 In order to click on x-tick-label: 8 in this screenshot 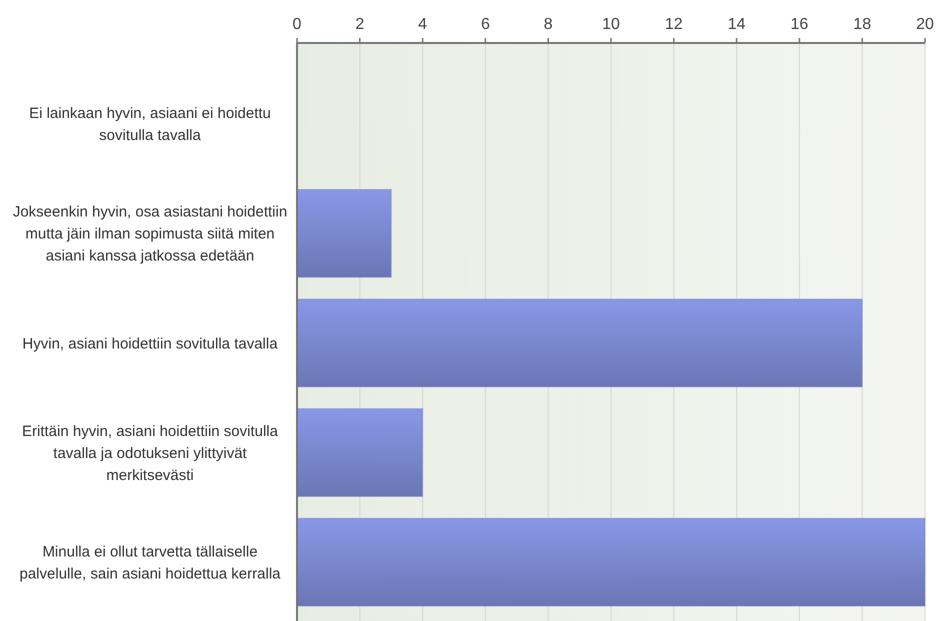, I will do `click(548, 24)`.